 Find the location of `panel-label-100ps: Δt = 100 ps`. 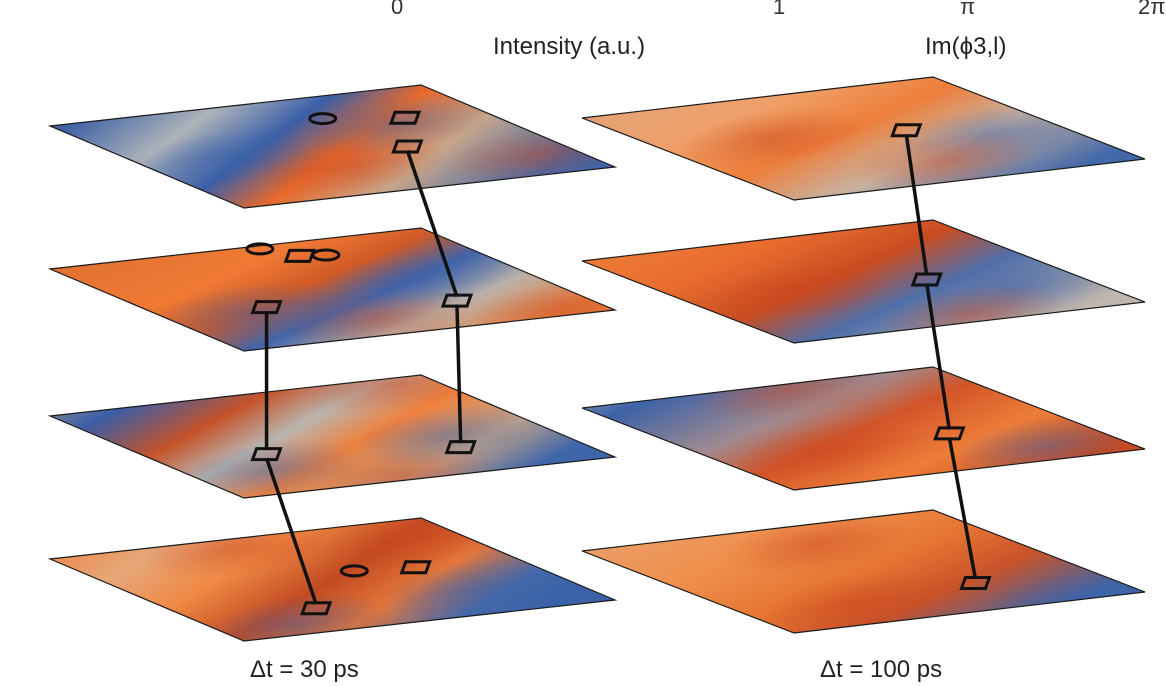

panel-label-100ps: Δt = 100 ps is located at coordinates (881, 669).